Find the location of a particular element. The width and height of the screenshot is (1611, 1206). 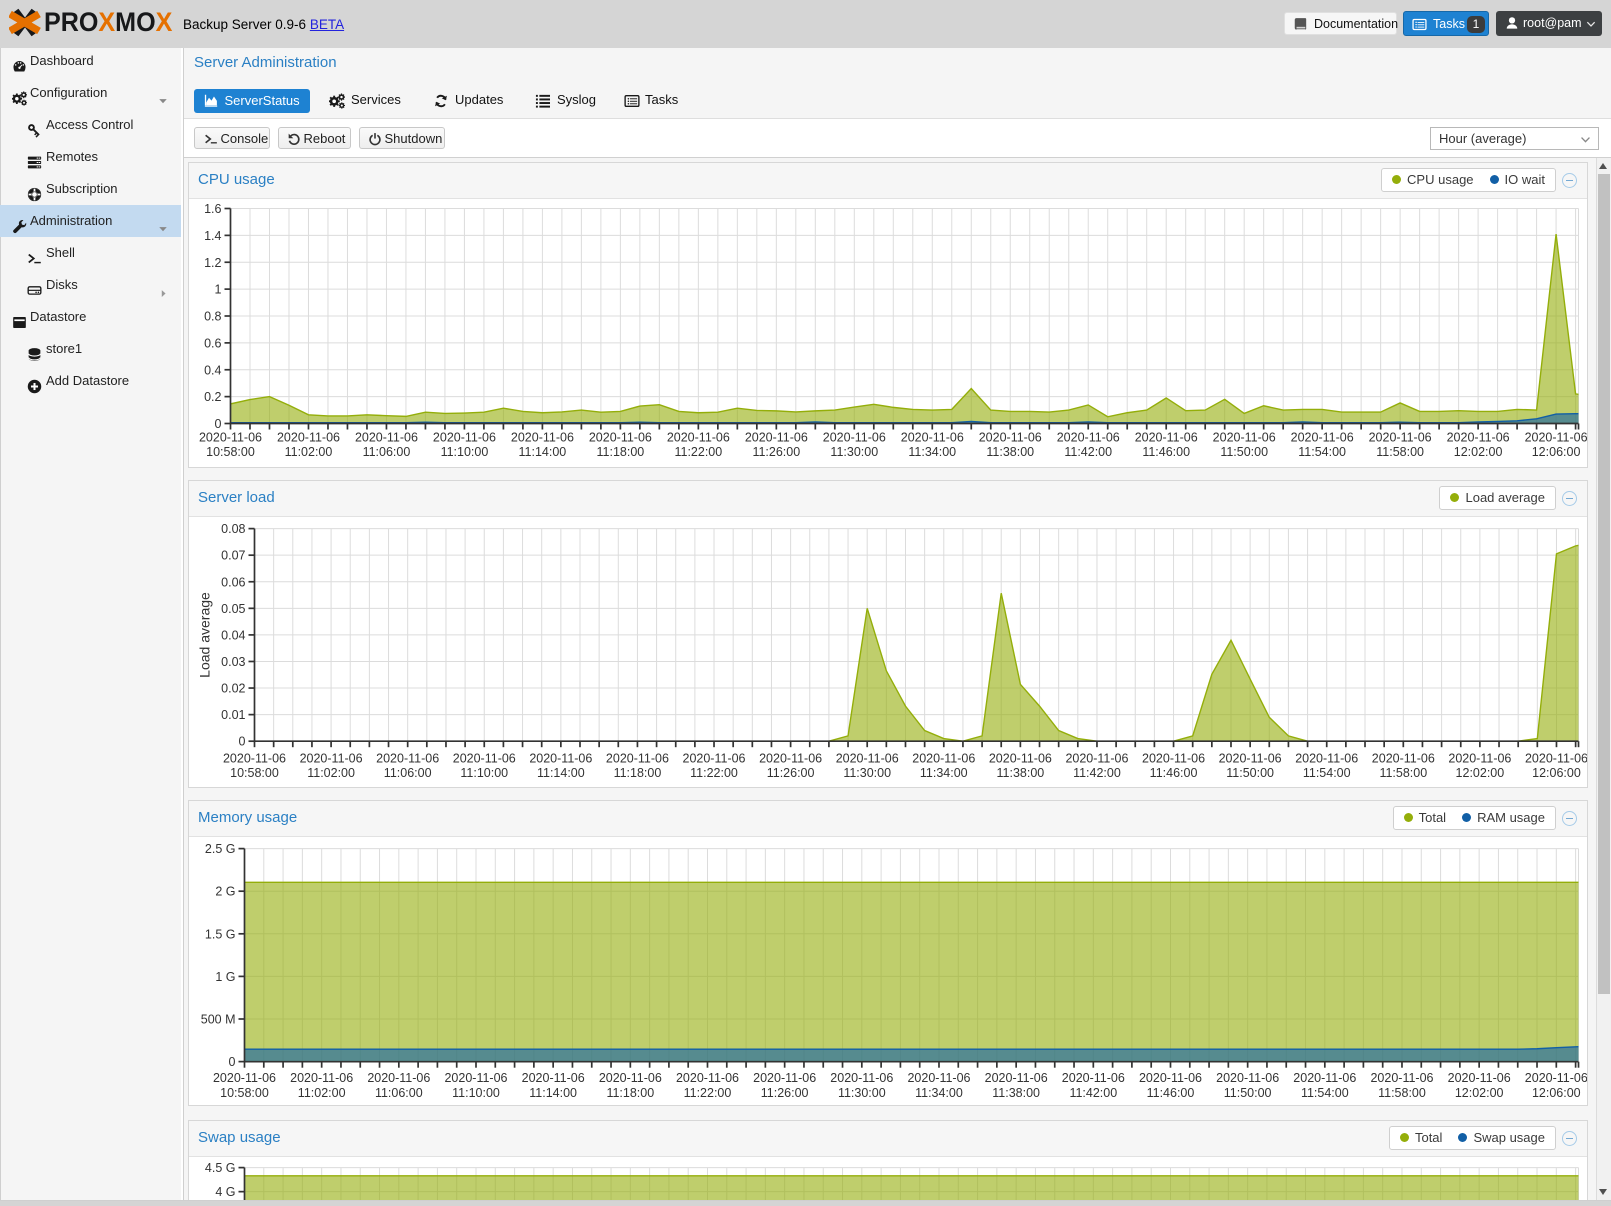

svg-text: 0.02 is located at coordinates (233, 689).